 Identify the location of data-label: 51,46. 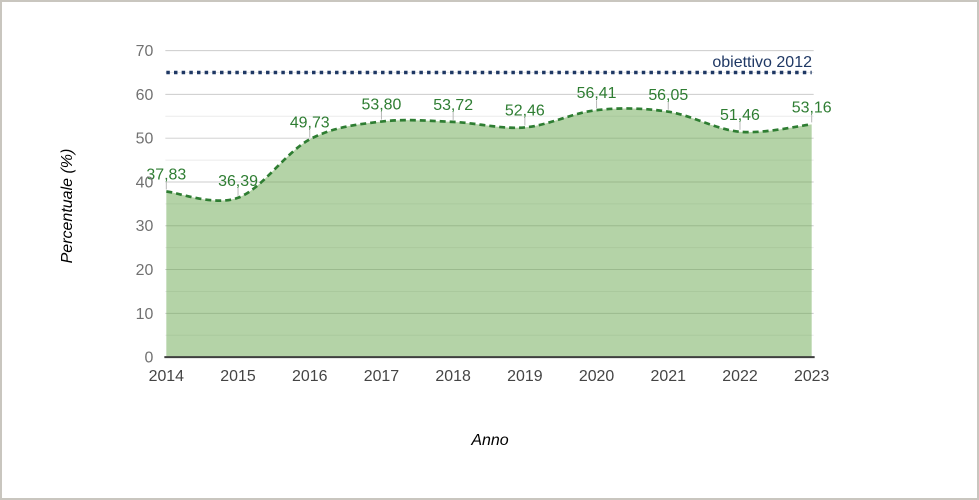
(740, 115).